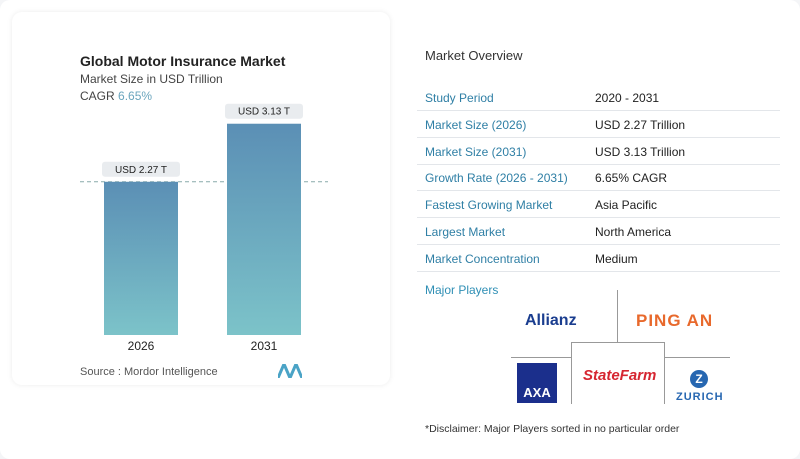 This screenshot has width=800, height=459. What do you see at coordinates (537, 383) in the screenshot?
I see `axa-logo: AXA` at bounding box center [537, 383].